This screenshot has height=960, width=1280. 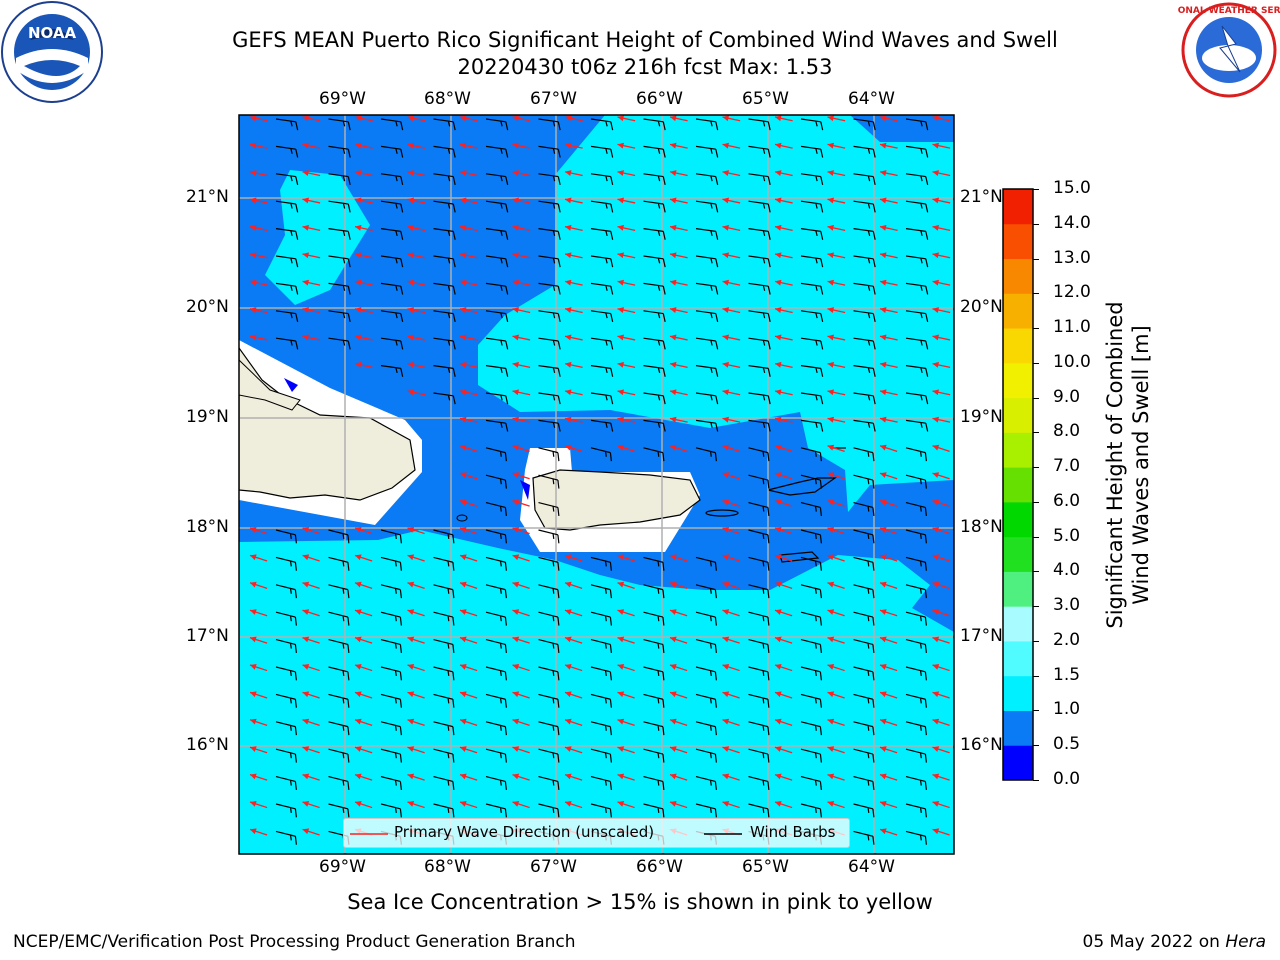 I want to click on lon-label-top: 66°W, so click(x=659, y=99).